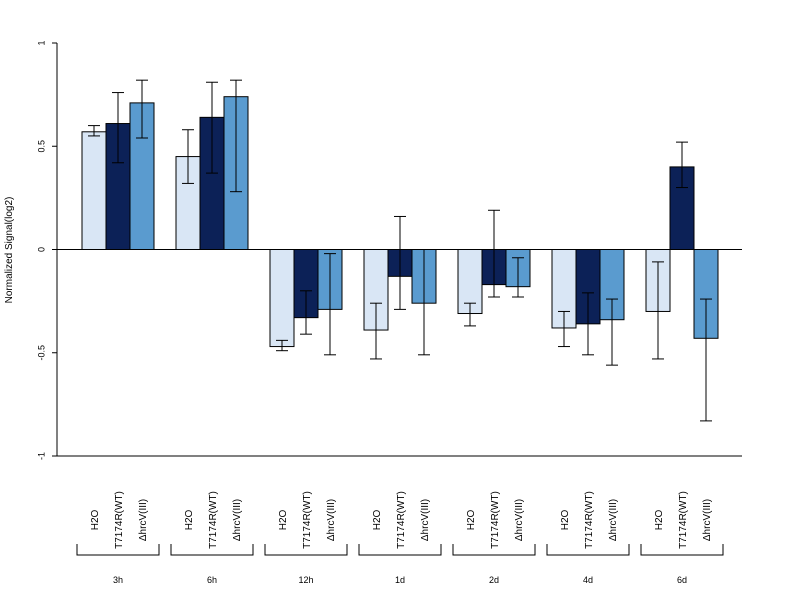 The image size is (800, 600). What do you see at coordinates (305, 580) in the screenshot?
I see `group-label: 12h` at bounding box center [305, 580].